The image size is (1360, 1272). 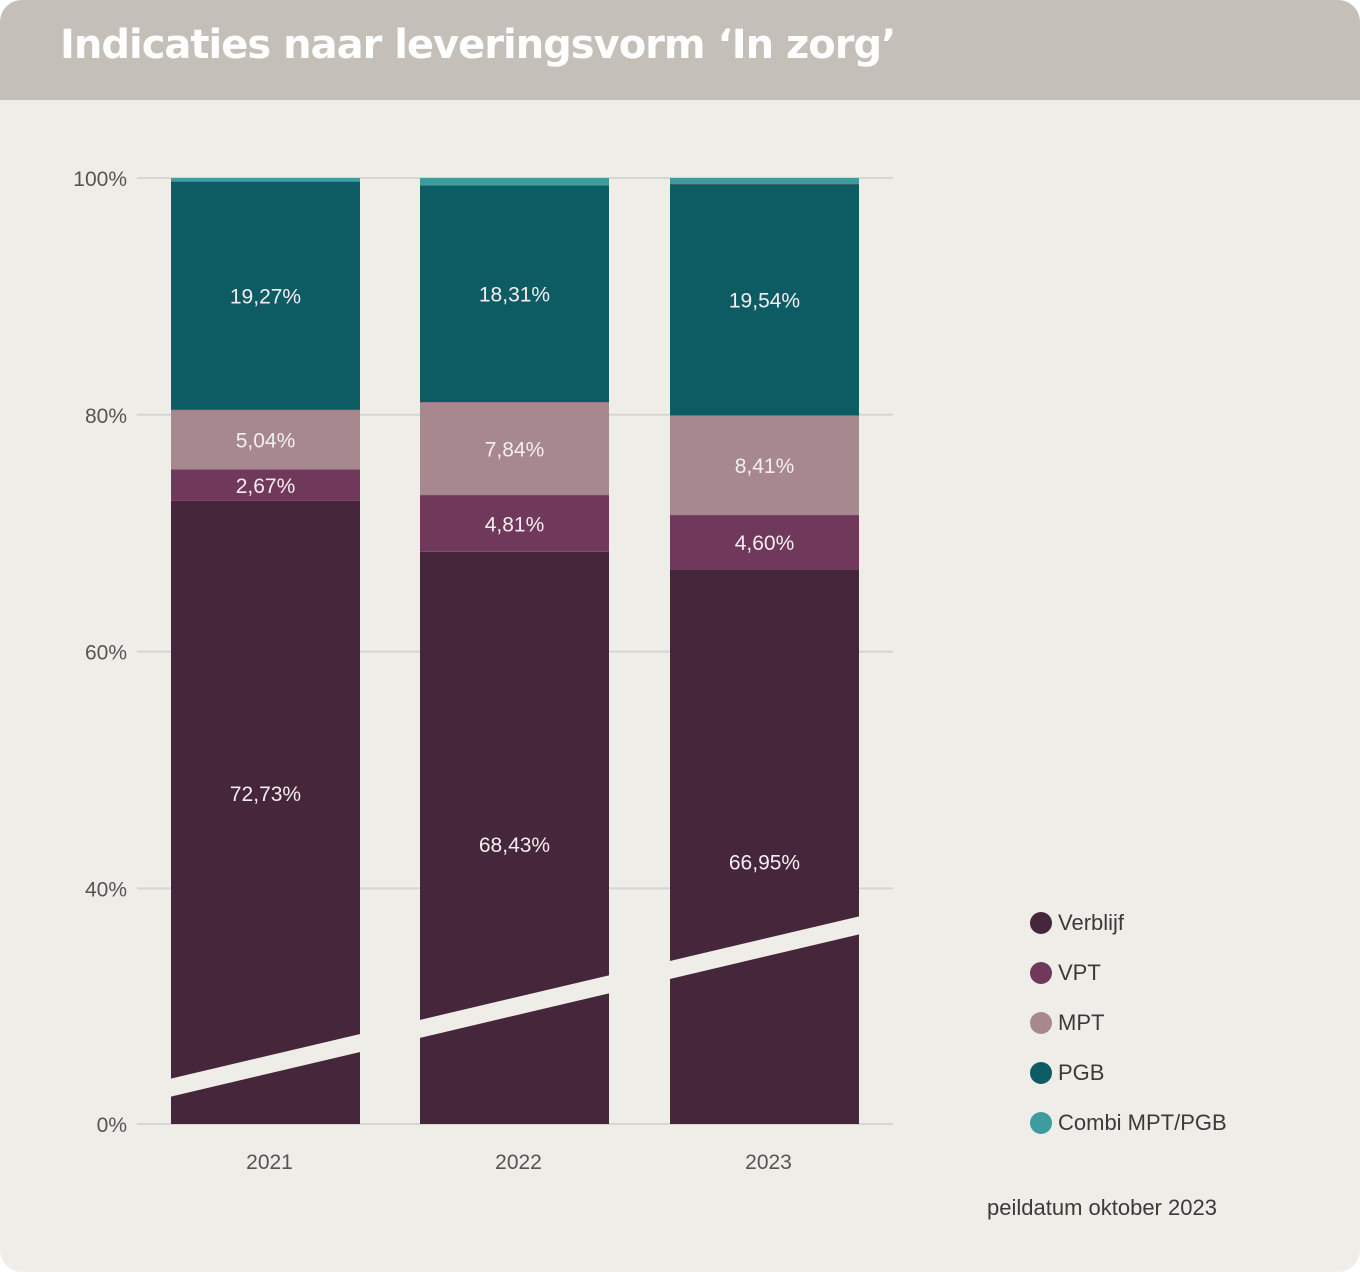 What do you see at coordinates (106, 653) in the screenshot?
I see `y-tick-label: 60%` at bounding box center [106, 653].